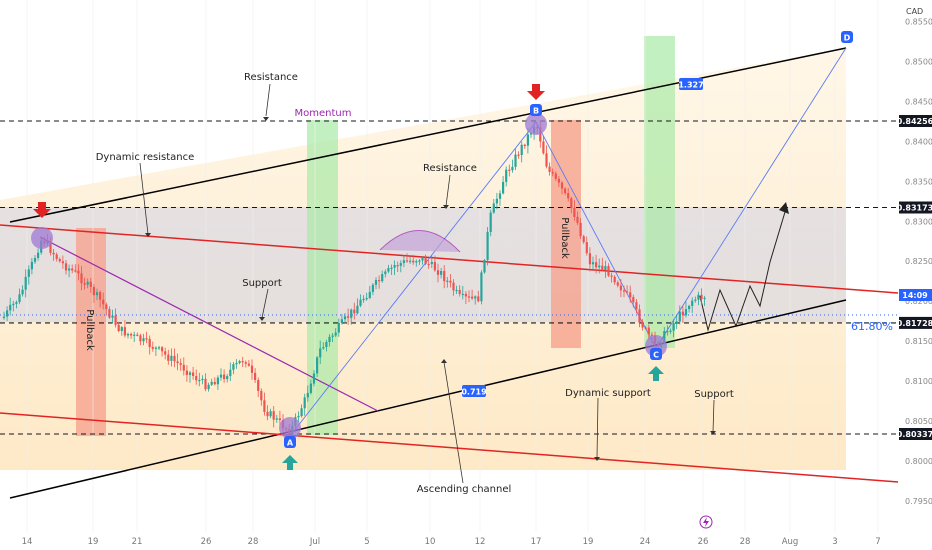 This screenshot has height=550, width=932. I want to click on x-tick-label: 21, so click(137, 542).